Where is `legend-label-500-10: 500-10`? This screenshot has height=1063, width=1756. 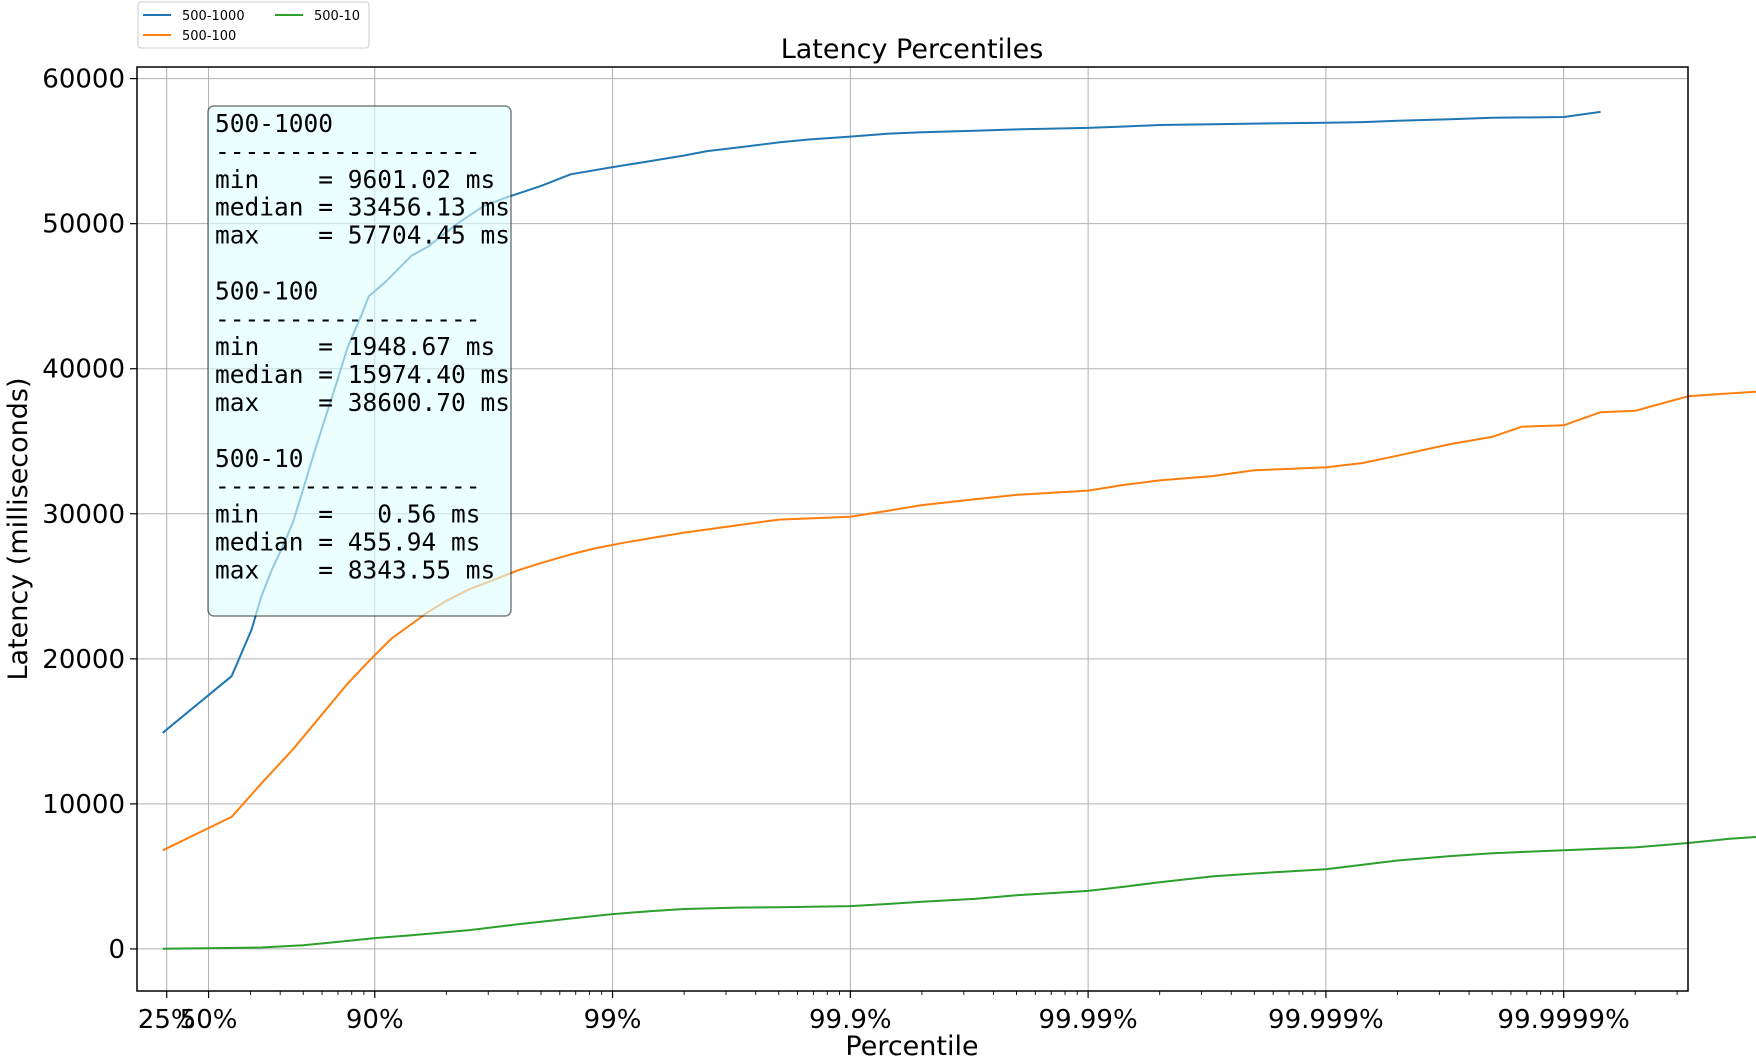 legend-label-500-10: 500-10 is located at coordinates (337, 16).